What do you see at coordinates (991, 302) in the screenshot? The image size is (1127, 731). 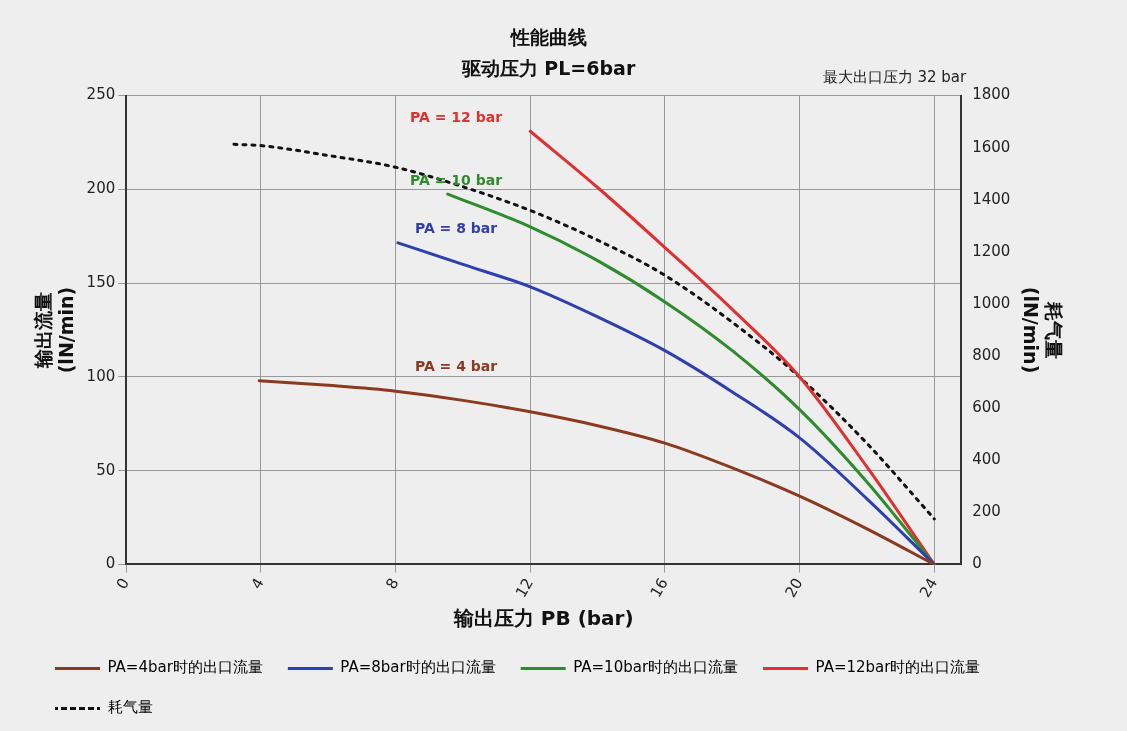 I see `y2-tick-label: 1000` at bounding box center [991, 302].